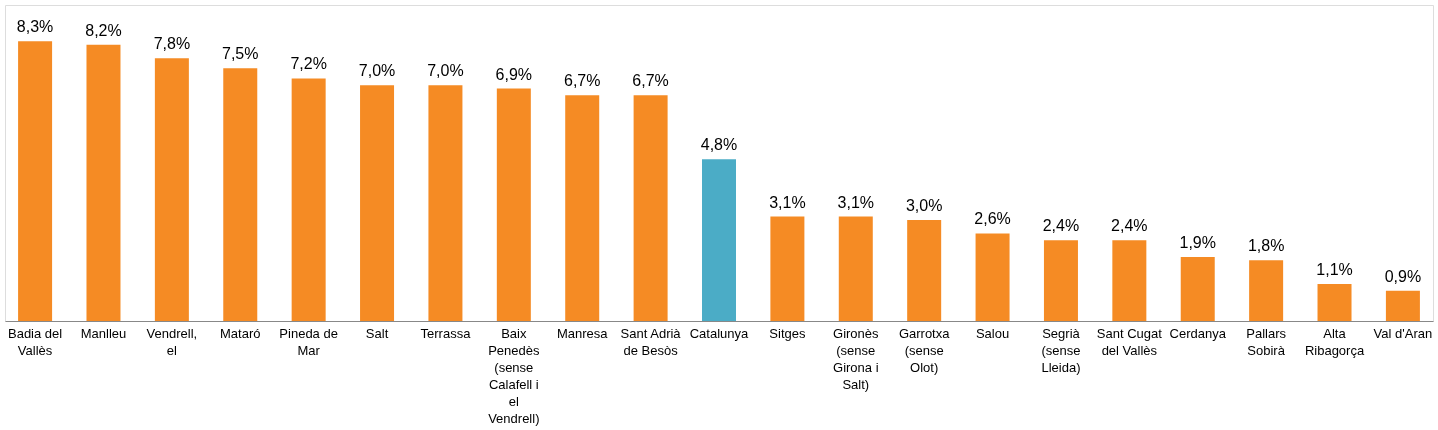 The image size is (1438, 430). What do you see at coordinates (651, 341) in the screenshot?
I see `x-tick-label: Sant Adrià de Besòs` at bounding box center [651, 341].